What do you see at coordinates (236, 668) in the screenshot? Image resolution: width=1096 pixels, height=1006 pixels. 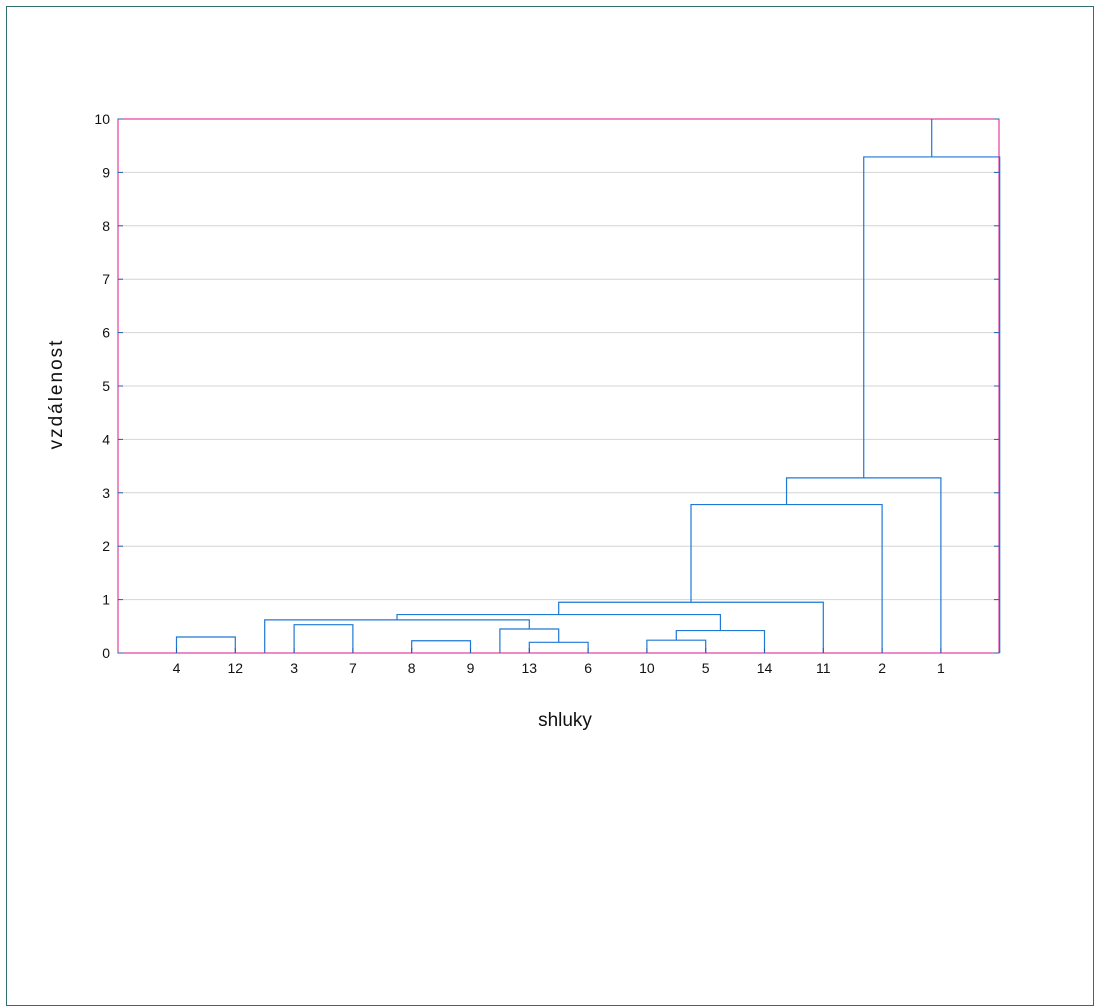 I see `x-tick-label: 12` at bounding box center [236, 668].